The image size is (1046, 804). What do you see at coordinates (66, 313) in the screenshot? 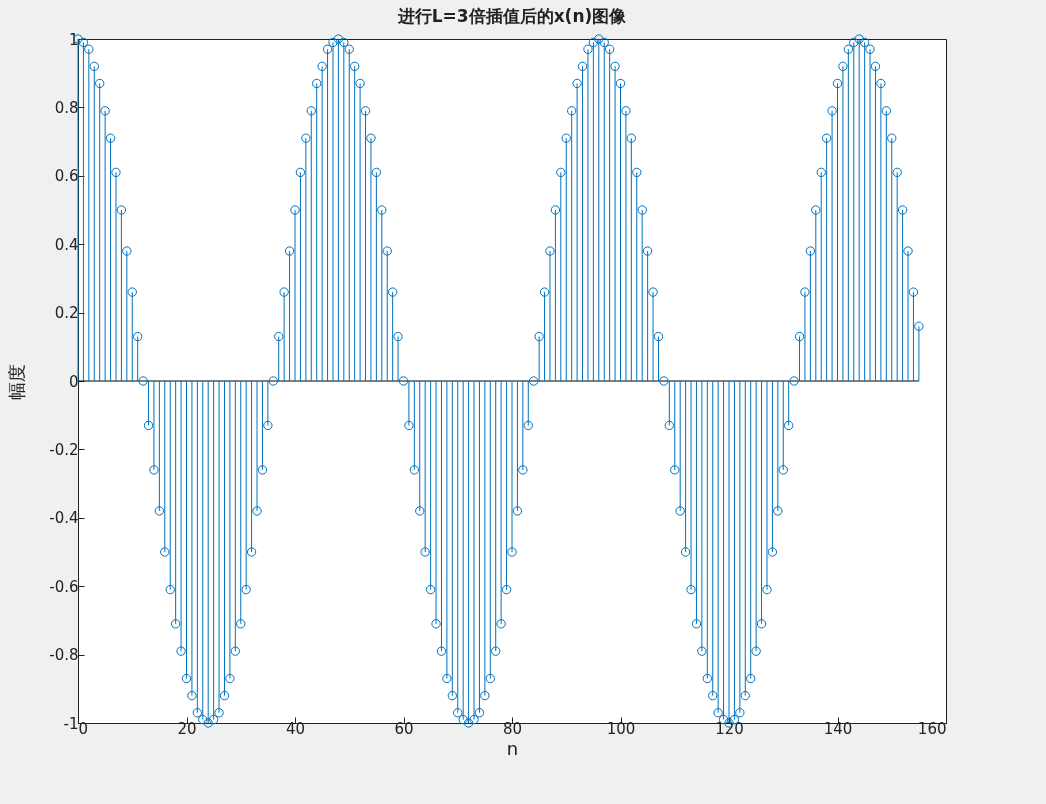
I see `y-tick-label: 0.2` at bounding box center [66, 313].